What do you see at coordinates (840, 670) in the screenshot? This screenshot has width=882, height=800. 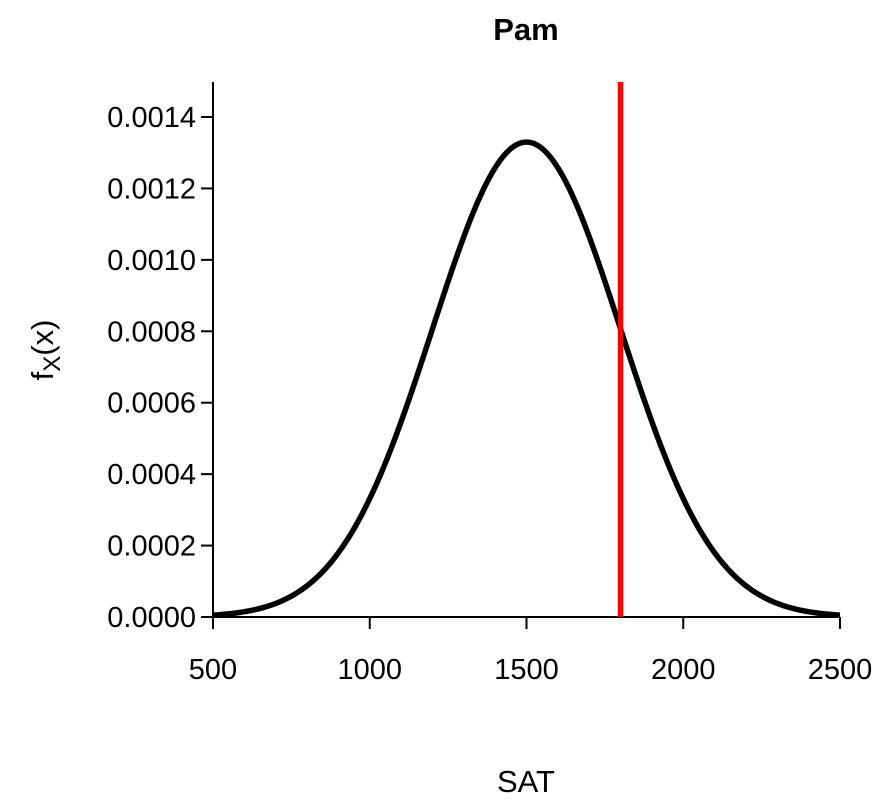 I see `x-tick-label: 2500` at bounding box center [840, 670].